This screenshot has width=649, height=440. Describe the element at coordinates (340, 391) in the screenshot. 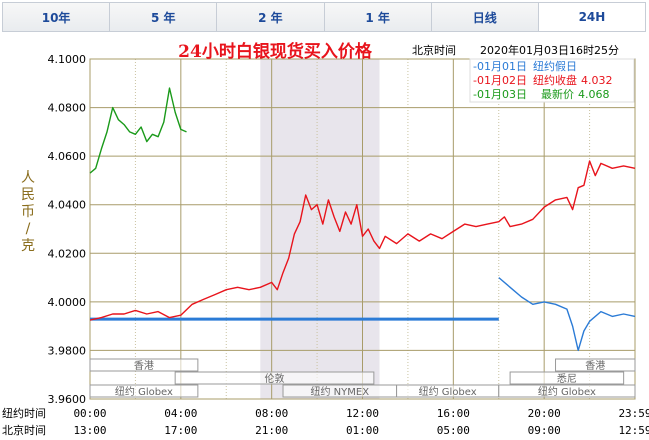

I see `session-label: 纽约 NYMEX` at that location.